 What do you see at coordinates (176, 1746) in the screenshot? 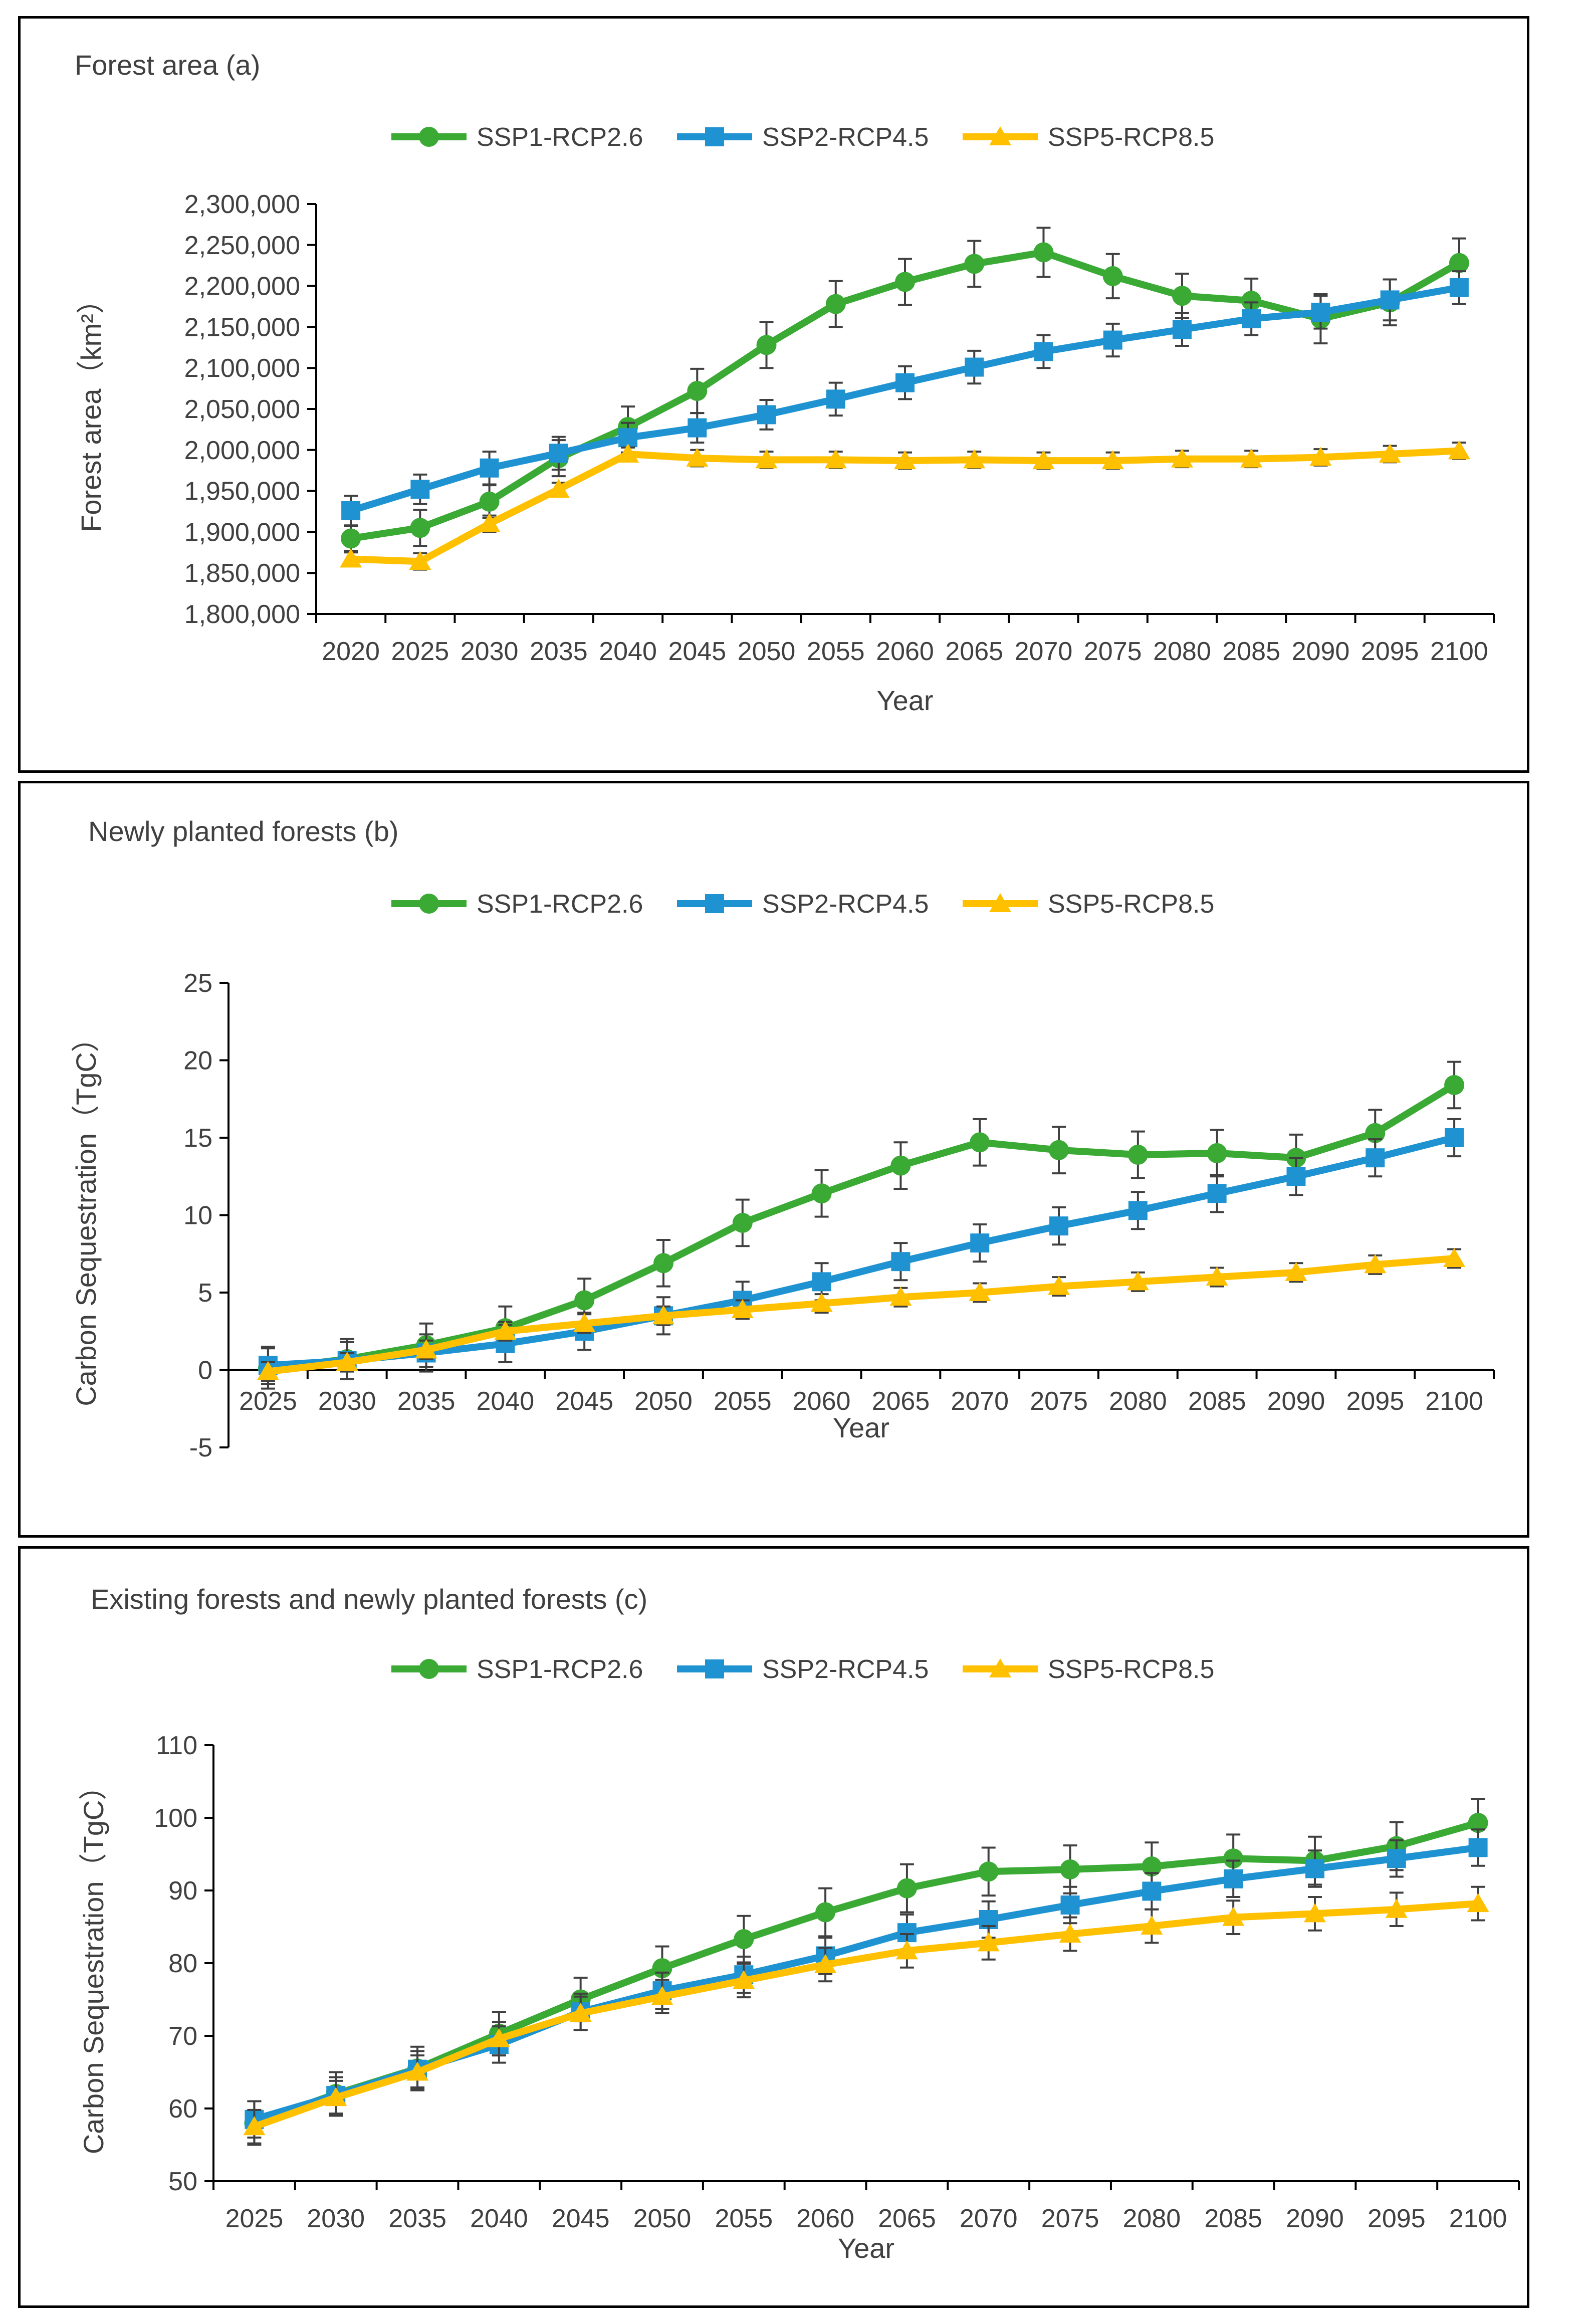
I see `y-tick-label: 110` at bounding box center [176, 1746].